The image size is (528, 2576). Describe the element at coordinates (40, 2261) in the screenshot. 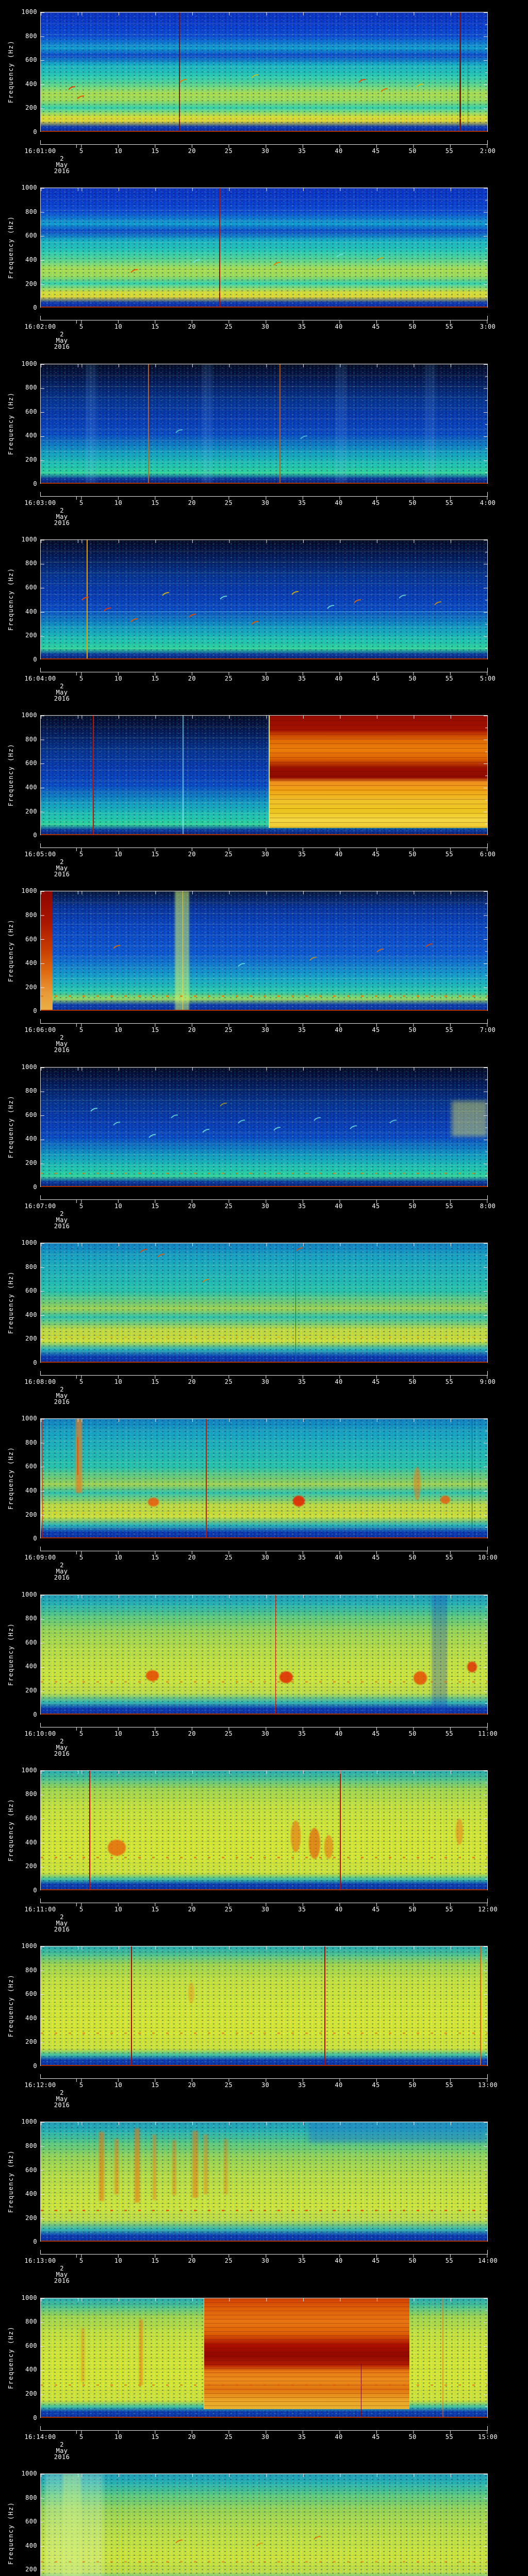

I see `x-start-time-label: 16:13:00` at that location.